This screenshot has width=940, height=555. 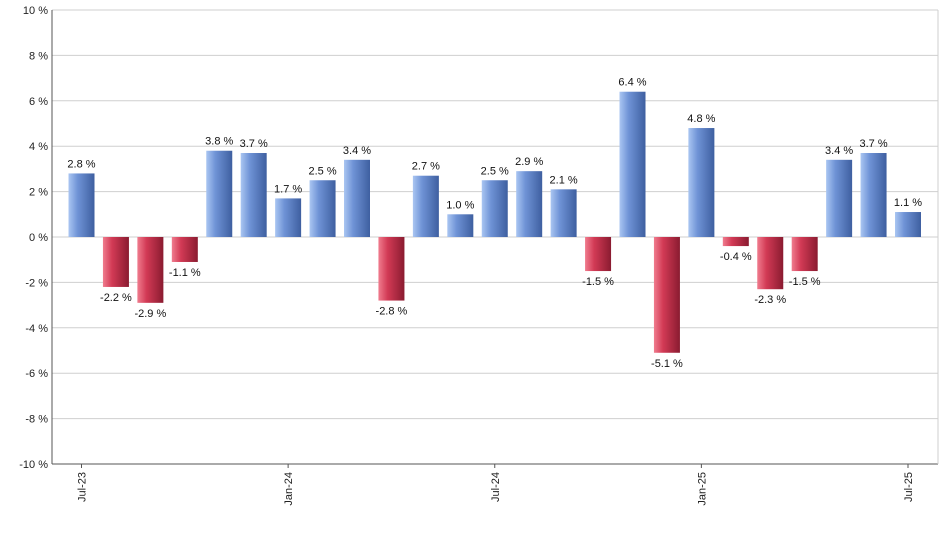 I want to click on data-label-nov-23: 3.8 %, so click(x=219, y=142).